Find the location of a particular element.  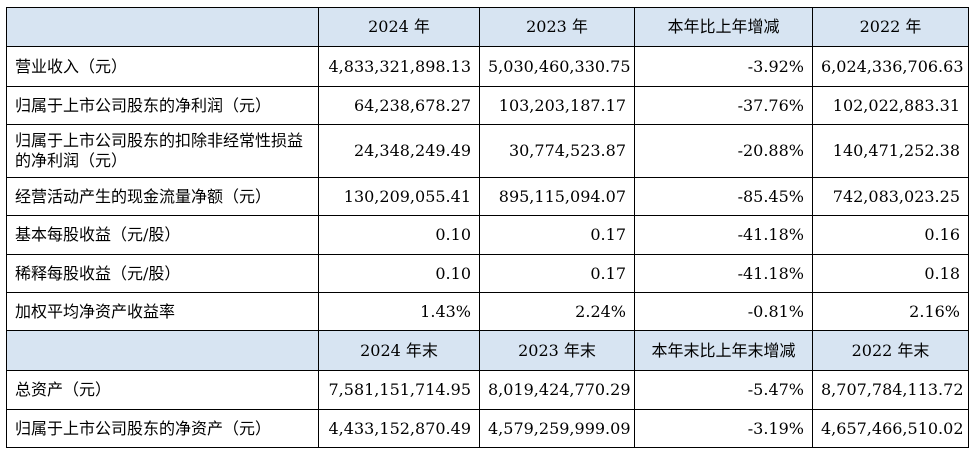

value-2022: 742,083,023.25 is located at coordinates (890, 196).